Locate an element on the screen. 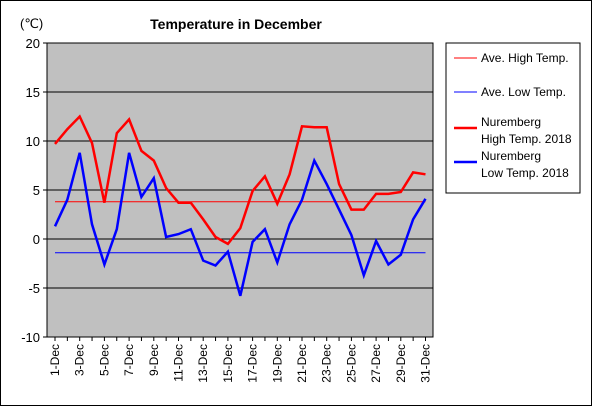  x-tick-label: 15-Dec is located at coordinates (228, 363).